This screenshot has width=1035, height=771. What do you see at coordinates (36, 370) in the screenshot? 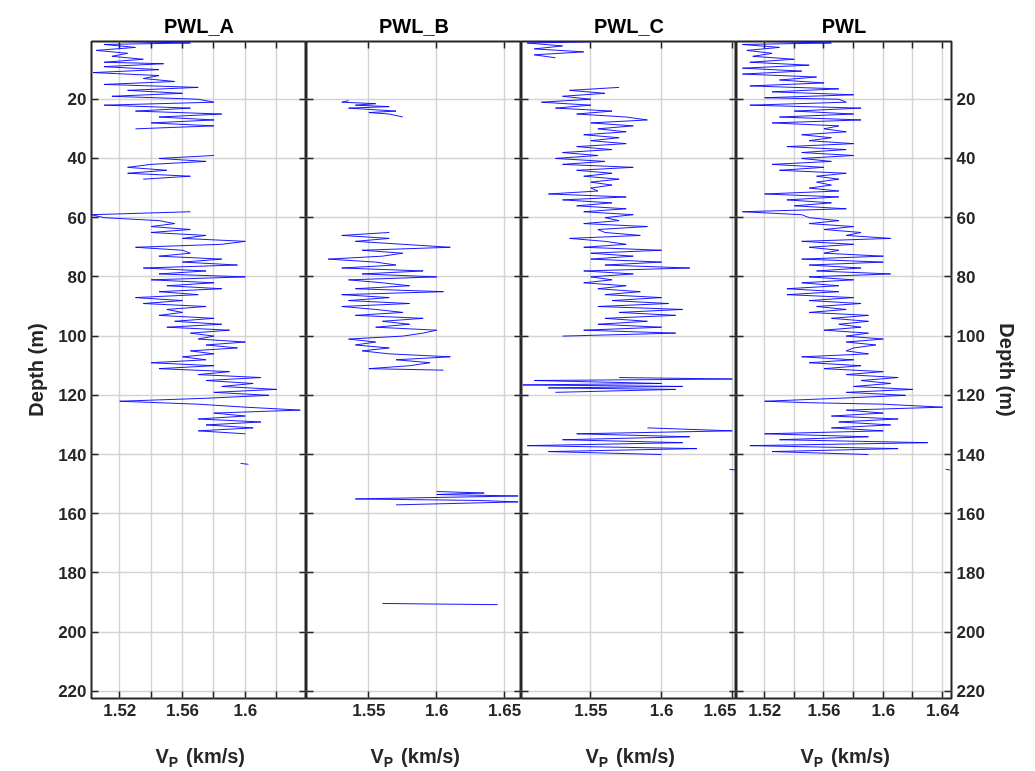
I see `y-axis-title: Depth (m)` at bounding box center [36, 370].